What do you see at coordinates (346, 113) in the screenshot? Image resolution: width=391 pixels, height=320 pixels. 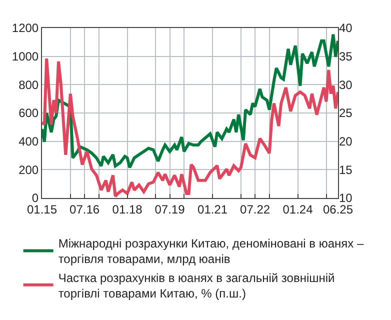 I see `y2-tick-label: 25` at bounding box center [346, 113].